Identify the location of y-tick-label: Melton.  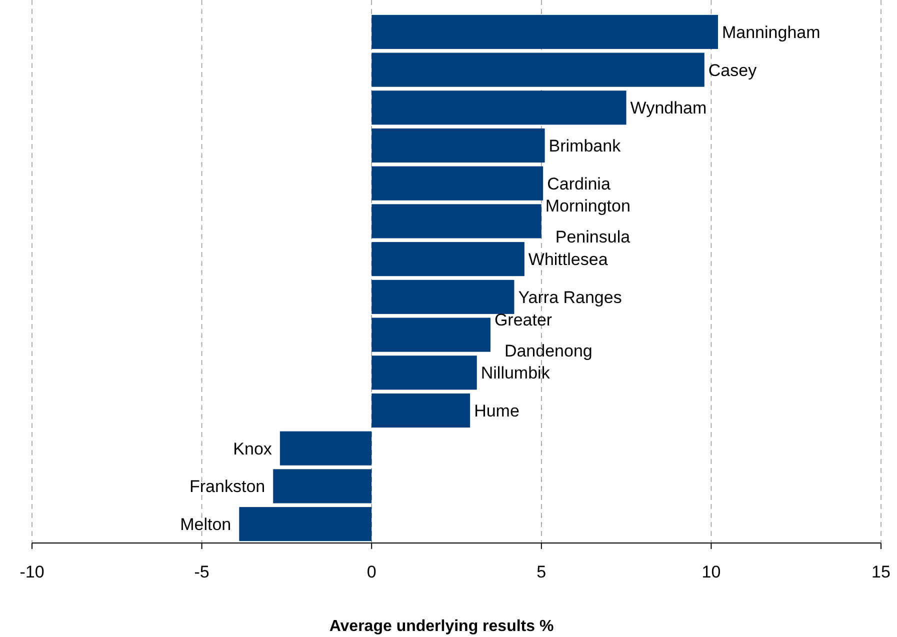
(206, 524).